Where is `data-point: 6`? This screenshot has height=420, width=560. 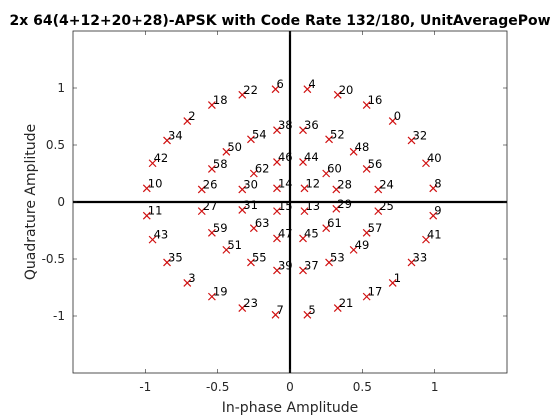 data-point: 6 is located at coordinates (277, 85).